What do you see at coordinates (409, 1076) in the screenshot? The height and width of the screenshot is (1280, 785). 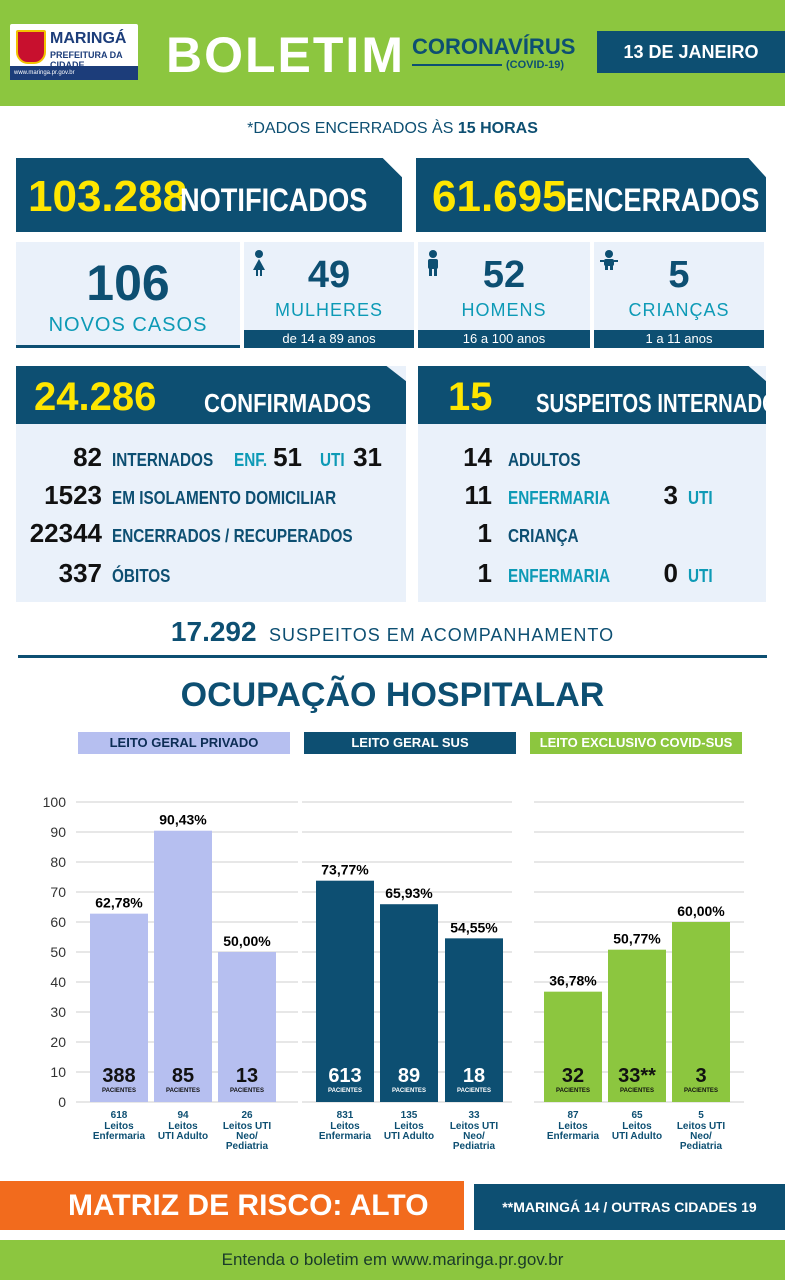 I see `bar-patients-count: 89` at bounding box center [409, 1076].